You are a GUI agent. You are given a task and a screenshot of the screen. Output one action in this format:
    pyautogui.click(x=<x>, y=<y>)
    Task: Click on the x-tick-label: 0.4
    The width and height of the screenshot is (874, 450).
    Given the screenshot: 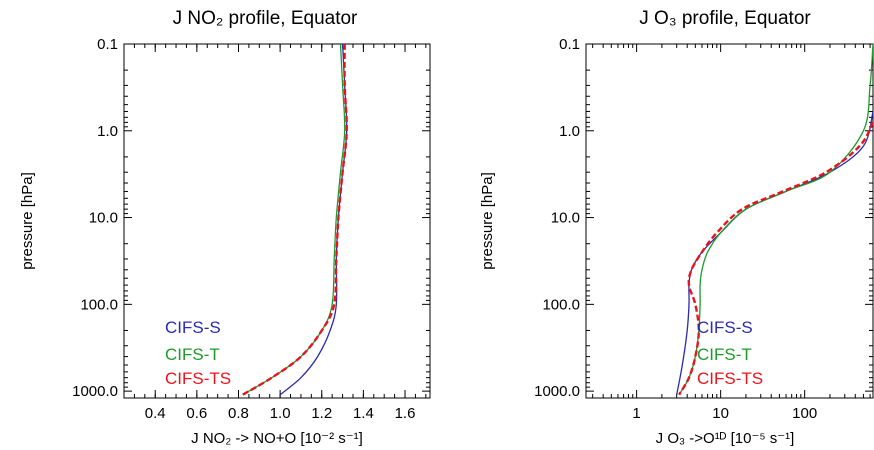 What is the action you would take?
    pyautogui.click(x=155, y=413)
    